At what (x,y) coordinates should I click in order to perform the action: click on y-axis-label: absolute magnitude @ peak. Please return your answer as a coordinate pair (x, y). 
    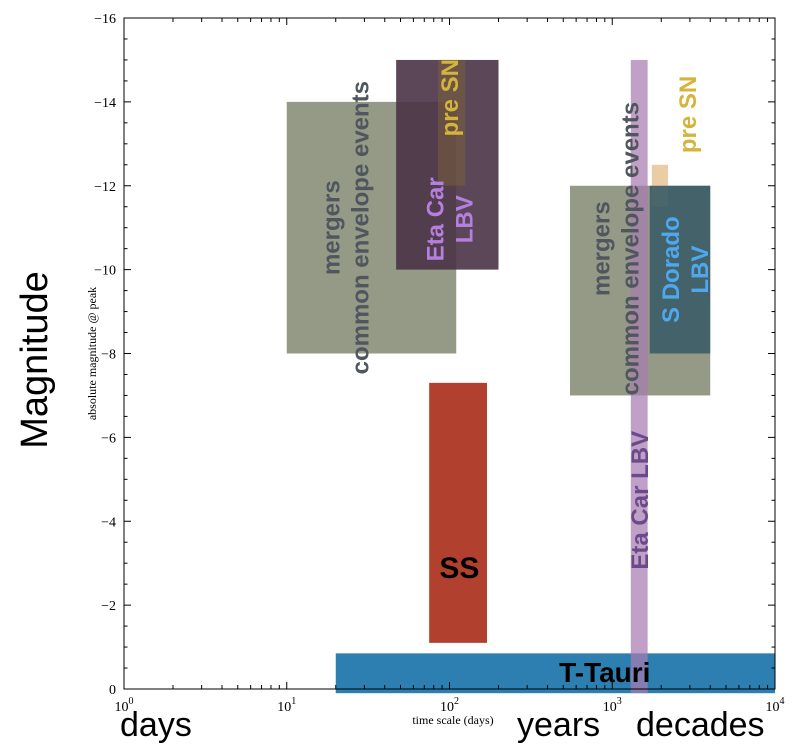
    Looking at the image, I should click on (92, 353).